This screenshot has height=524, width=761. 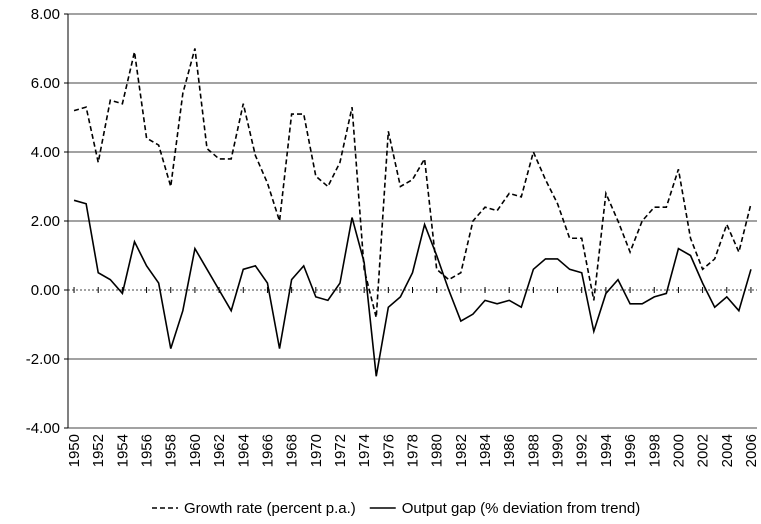 What do you see at coordinates (630, 450) in the screenshot?
I see `x-tick-label: 1996` at bounding box center [630, 450].